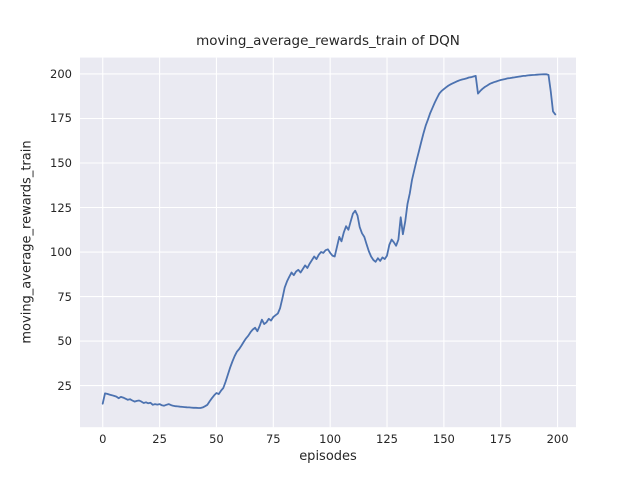  Describe the element at coordinates (273, 439) in the screenshot. I see `x-tick-label: 75` at that location.